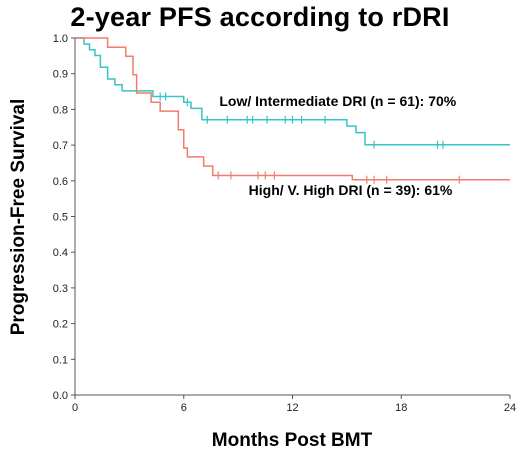 The height and width of the screenshot is (454, 520). Describe the element at coordinates (60, 325) in the screenshot. I see `y-tick-label: 0.2` at that location.